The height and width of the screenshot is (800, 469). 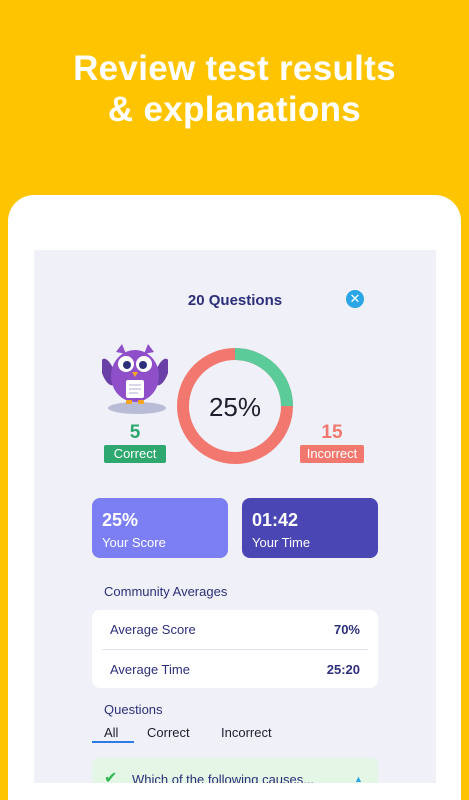 I want to click on correct-badge: Correct, so click(x=135, y=454).